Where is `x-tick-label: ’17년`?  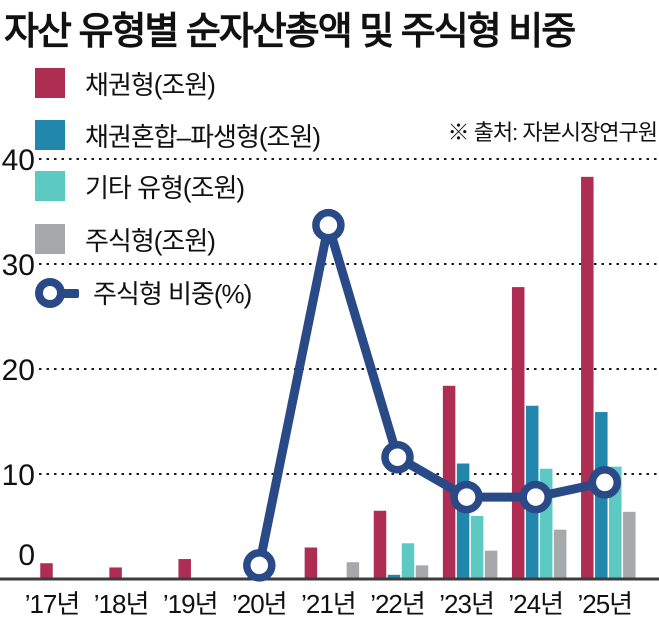
x-tick-label: ’17년 is located at coordinates (52, 604).